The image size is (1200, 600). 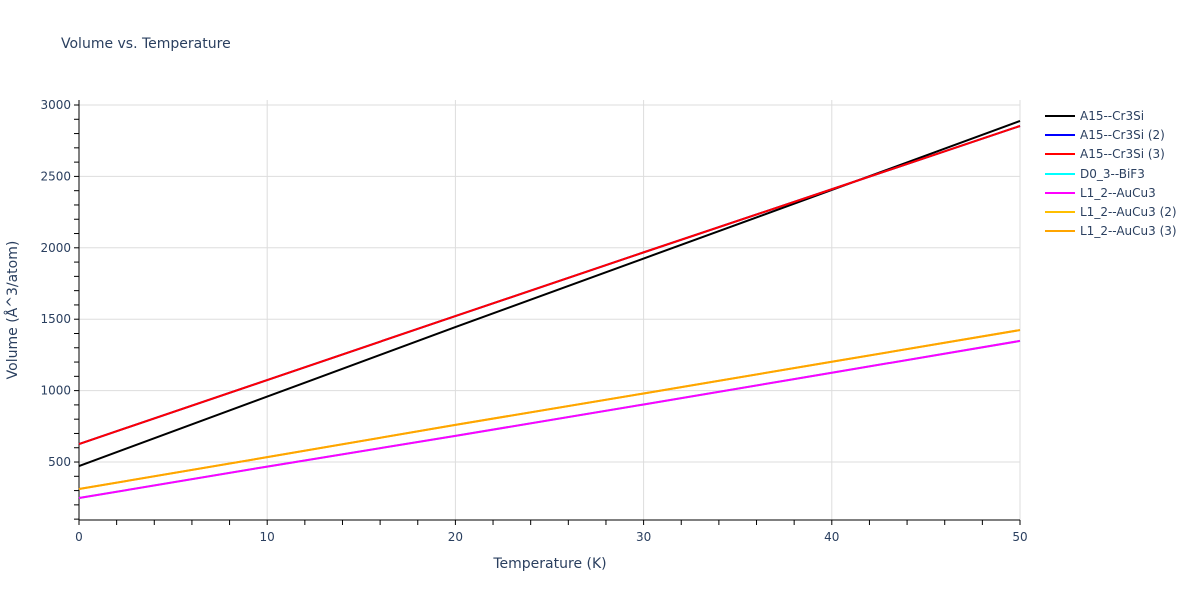 I want to click on legend-label: A15--Cr3Si (2), so click(x=1122, y=134).